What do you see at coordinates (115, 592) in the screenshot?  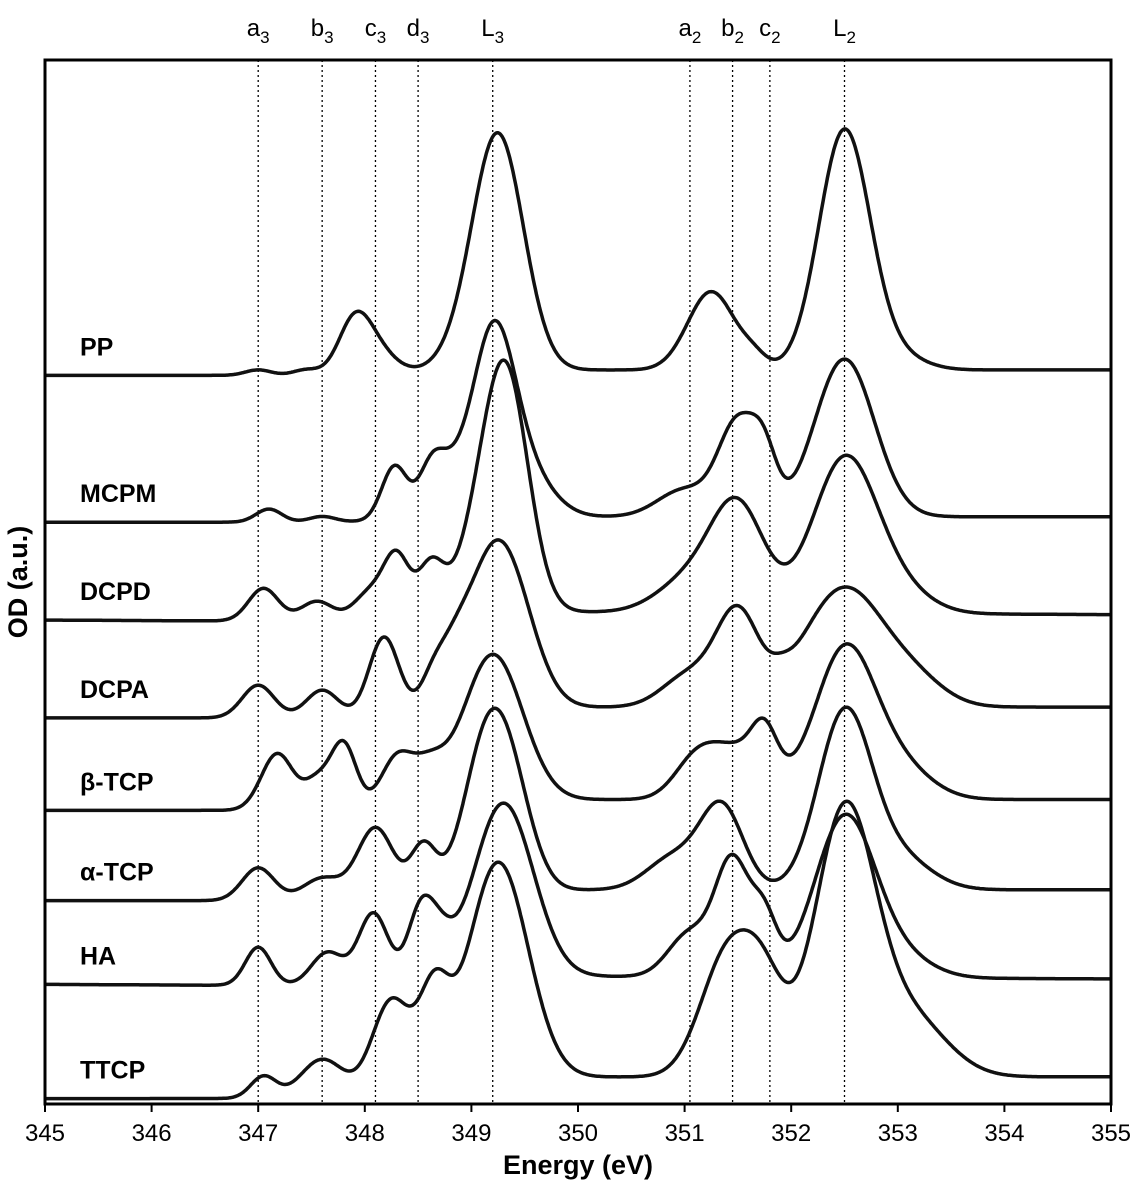 I see `series-label: DCPD` at bounding box center [115, 592].